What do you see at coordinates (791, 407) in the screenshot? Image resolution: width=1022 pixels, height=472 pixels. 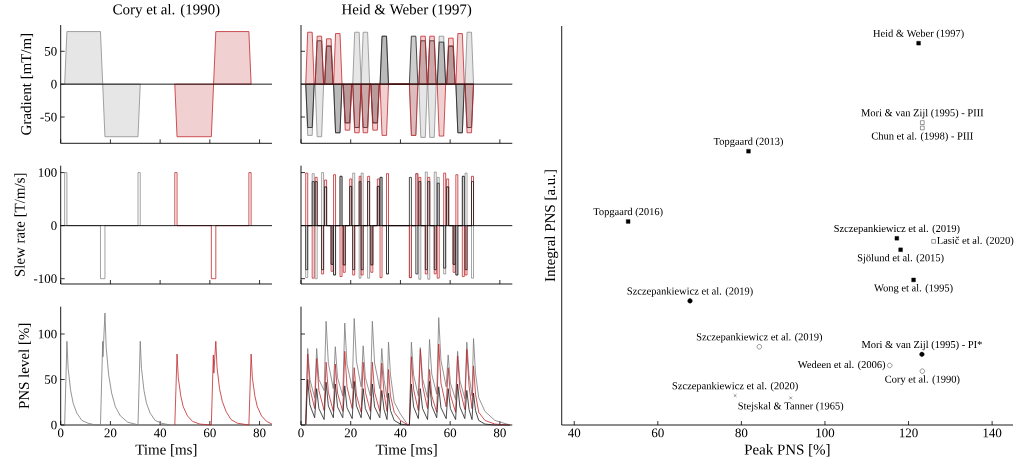 I see `annotation: Stejskal & Tanner (1965)` at bounding box center [791, 407].